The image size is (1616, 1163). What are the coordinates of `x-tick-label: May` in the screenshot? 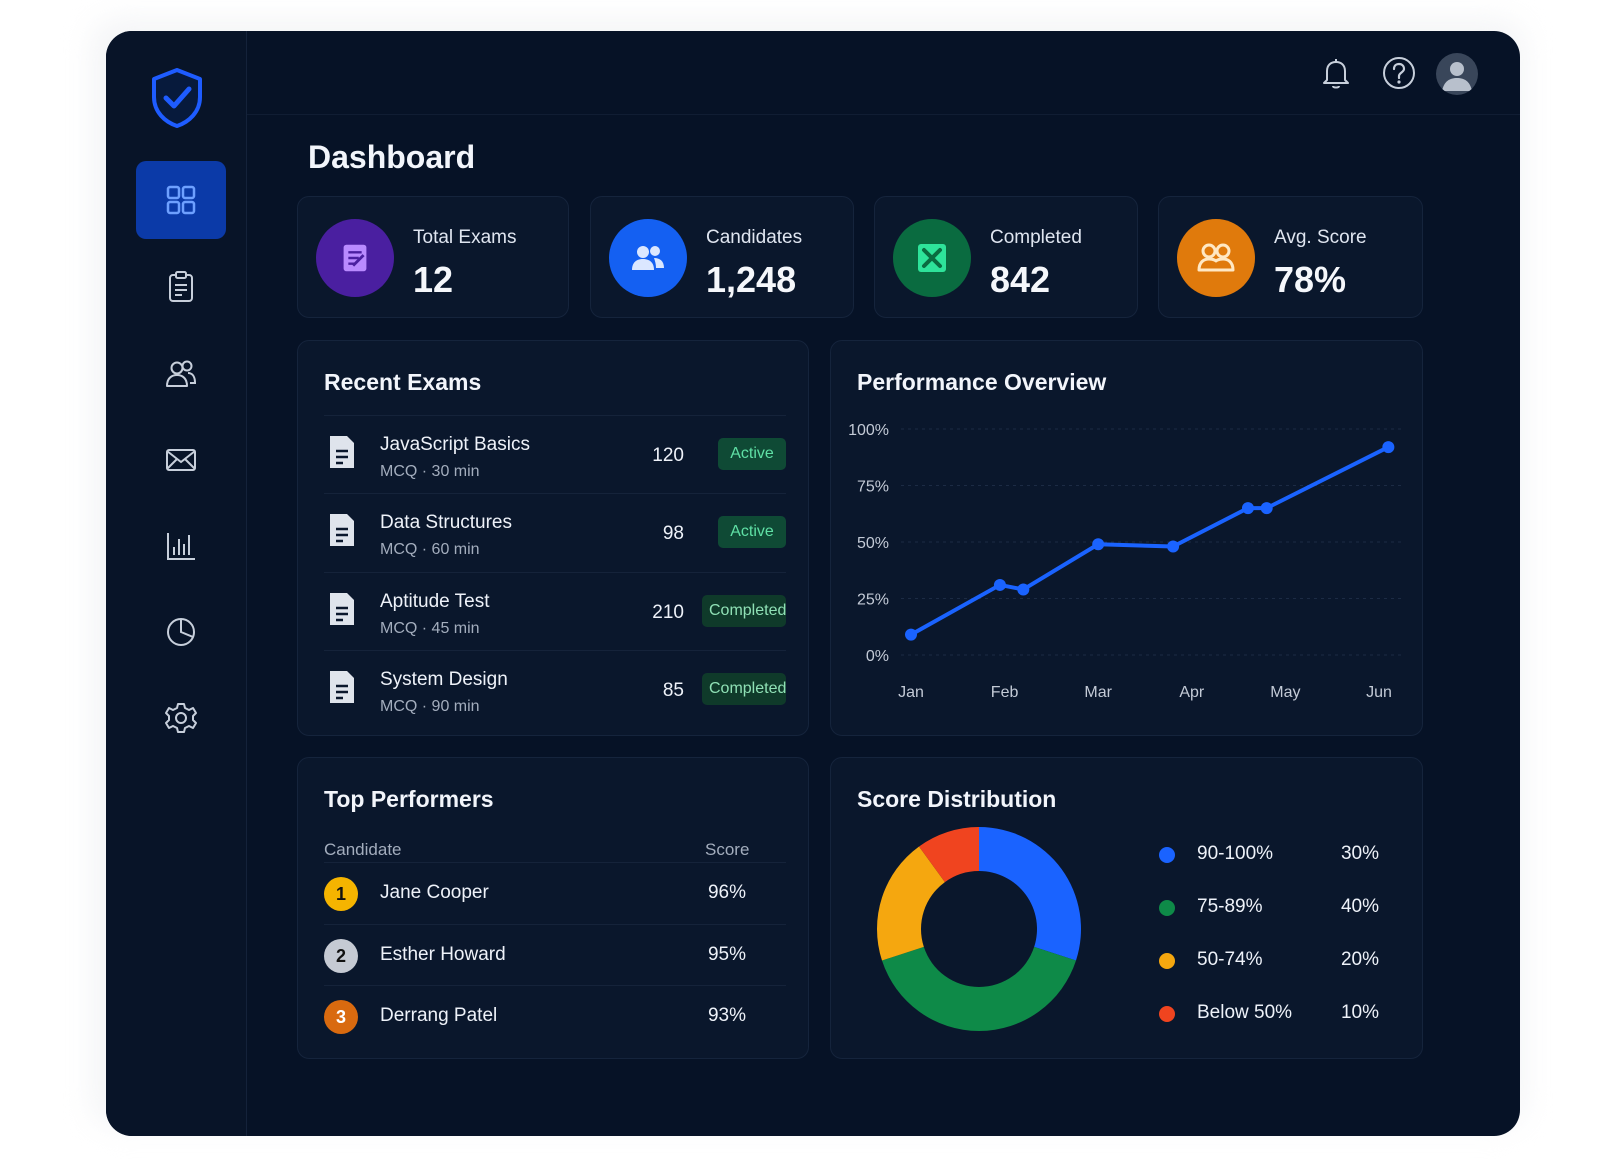 It's located at (1285, 692).